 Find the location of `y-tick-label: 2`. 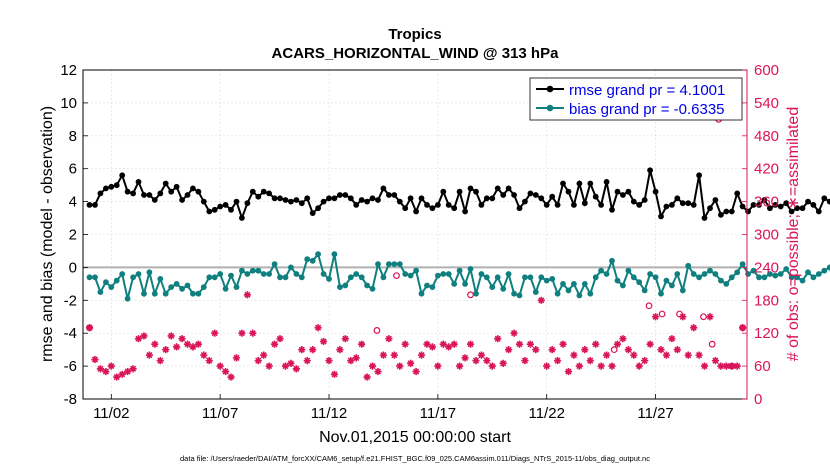

y-tick-label: 2 is located at coordinates (73, 235).